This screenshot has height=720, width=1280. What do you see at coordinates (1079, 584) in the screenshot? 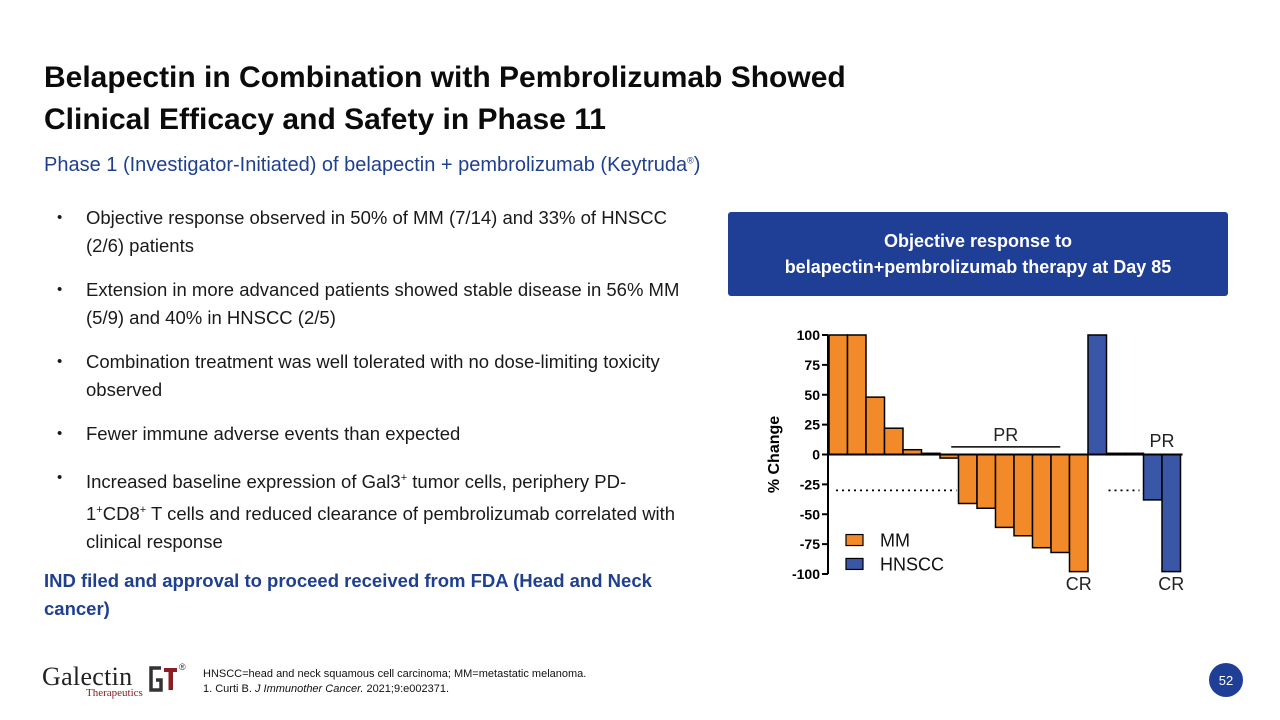
I see `cr-label-mm: CR` at bounding box center [1079, 584].